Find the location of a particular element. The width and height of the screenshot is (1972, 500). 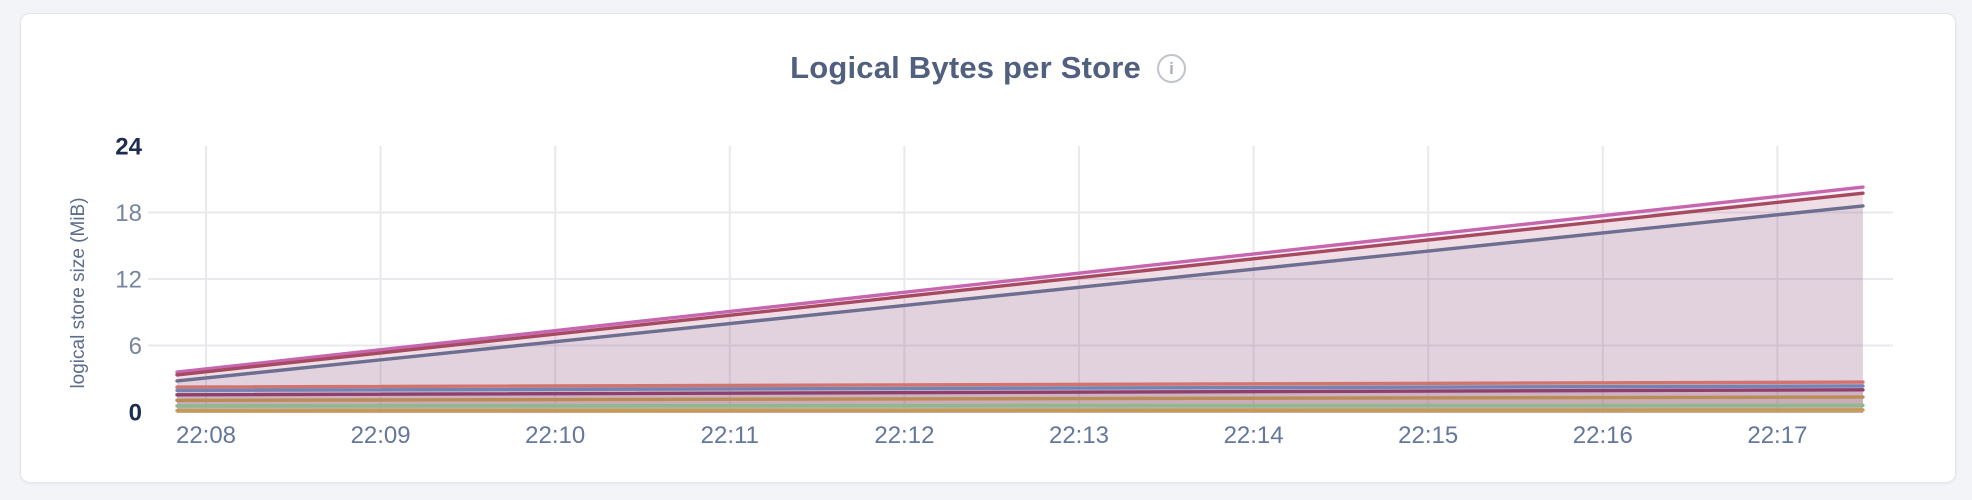

x-tick-label: 22:15 is located at coordinates (1428, 435).